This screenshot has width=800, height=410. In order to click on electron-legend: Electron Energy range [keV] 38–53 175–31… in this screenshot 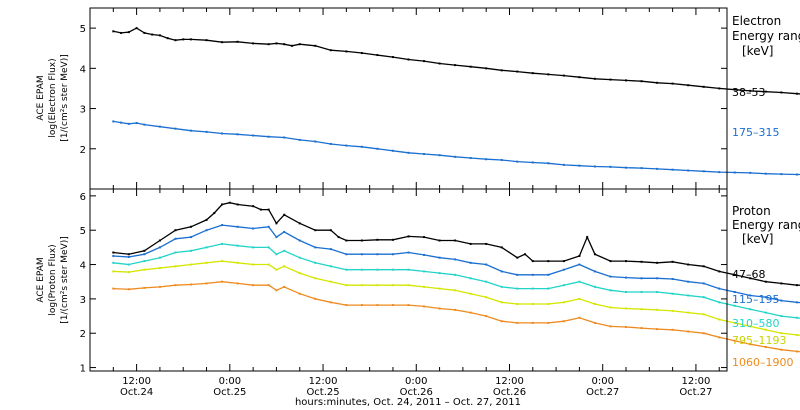, I will do `click(766, 76)`.